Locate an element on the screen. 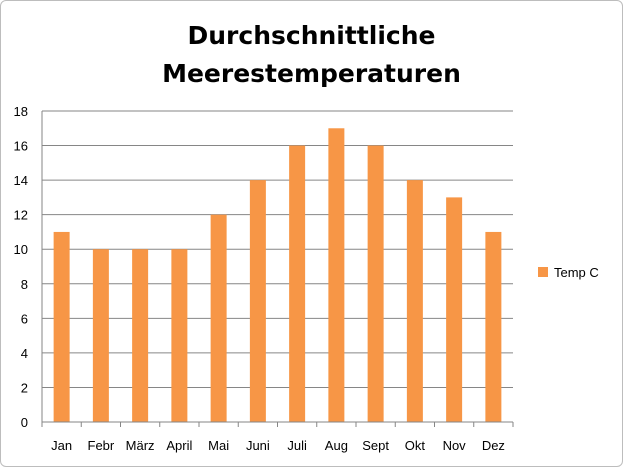  x-tick-label: Sept is located at coordinates (375, 445).